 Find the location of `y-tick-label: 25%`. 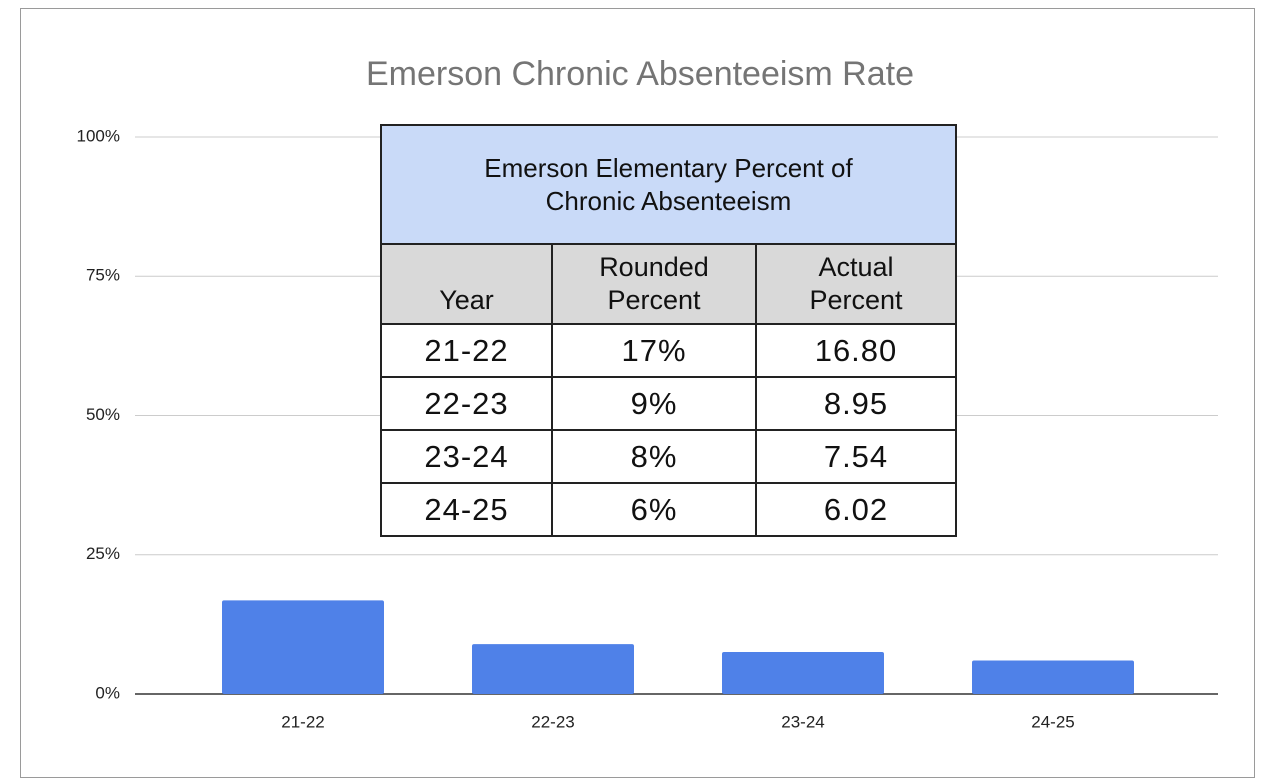

y-tick-label: 25% is located at coordinates (103, 553).